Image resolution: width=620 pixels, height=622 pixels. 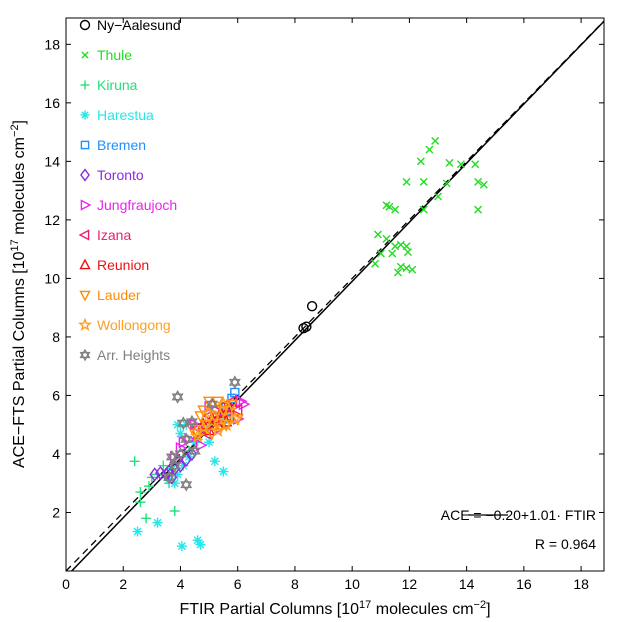 I want to click on x-tick-label: 16, so click(x=524, y=584).